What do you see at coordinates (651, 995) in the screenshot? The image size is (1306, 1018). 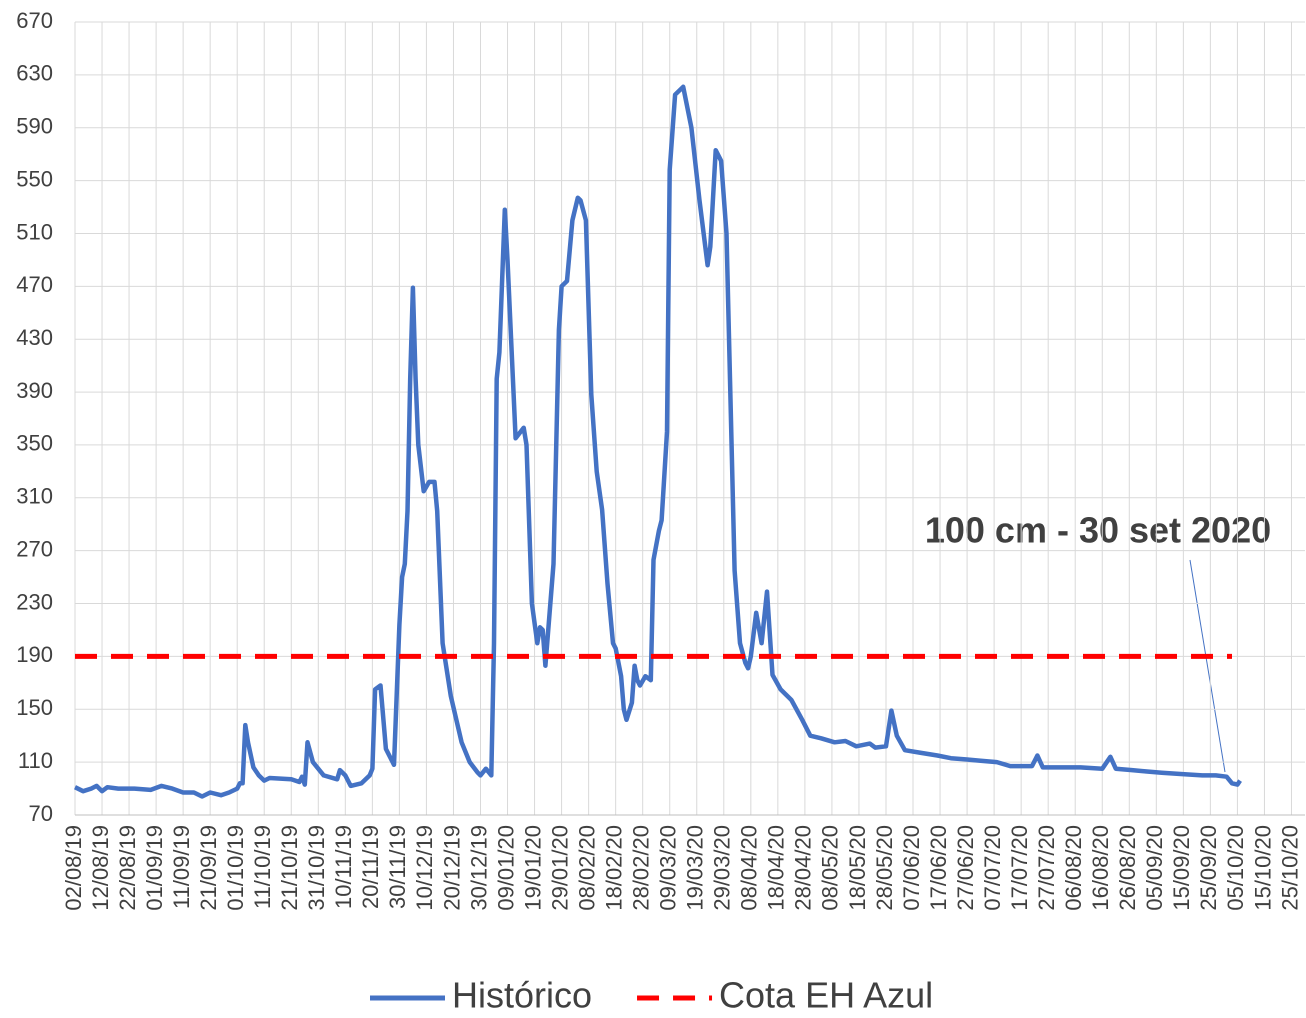 I see `legend: Histórico Cota EH Azul` at bounding box center [651, 995].